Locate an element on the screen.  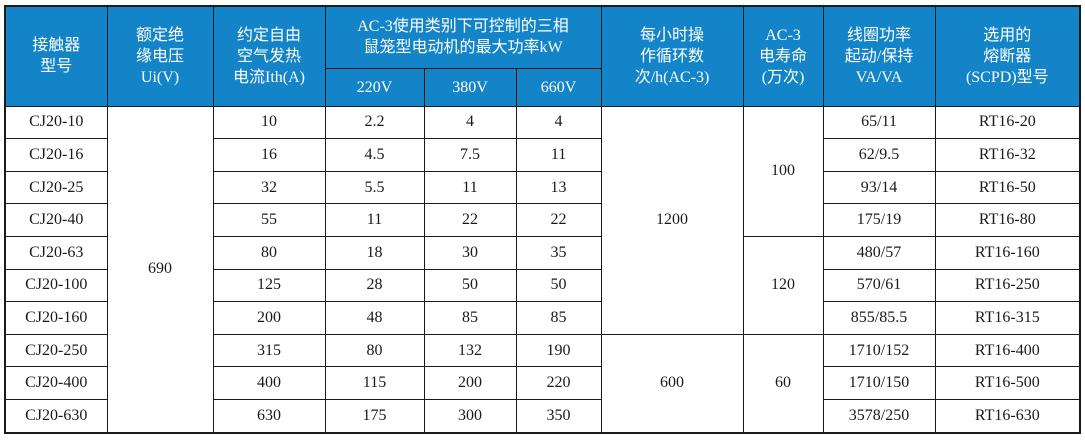
cell-kw660: 4 is located at coordinates (558, 122).